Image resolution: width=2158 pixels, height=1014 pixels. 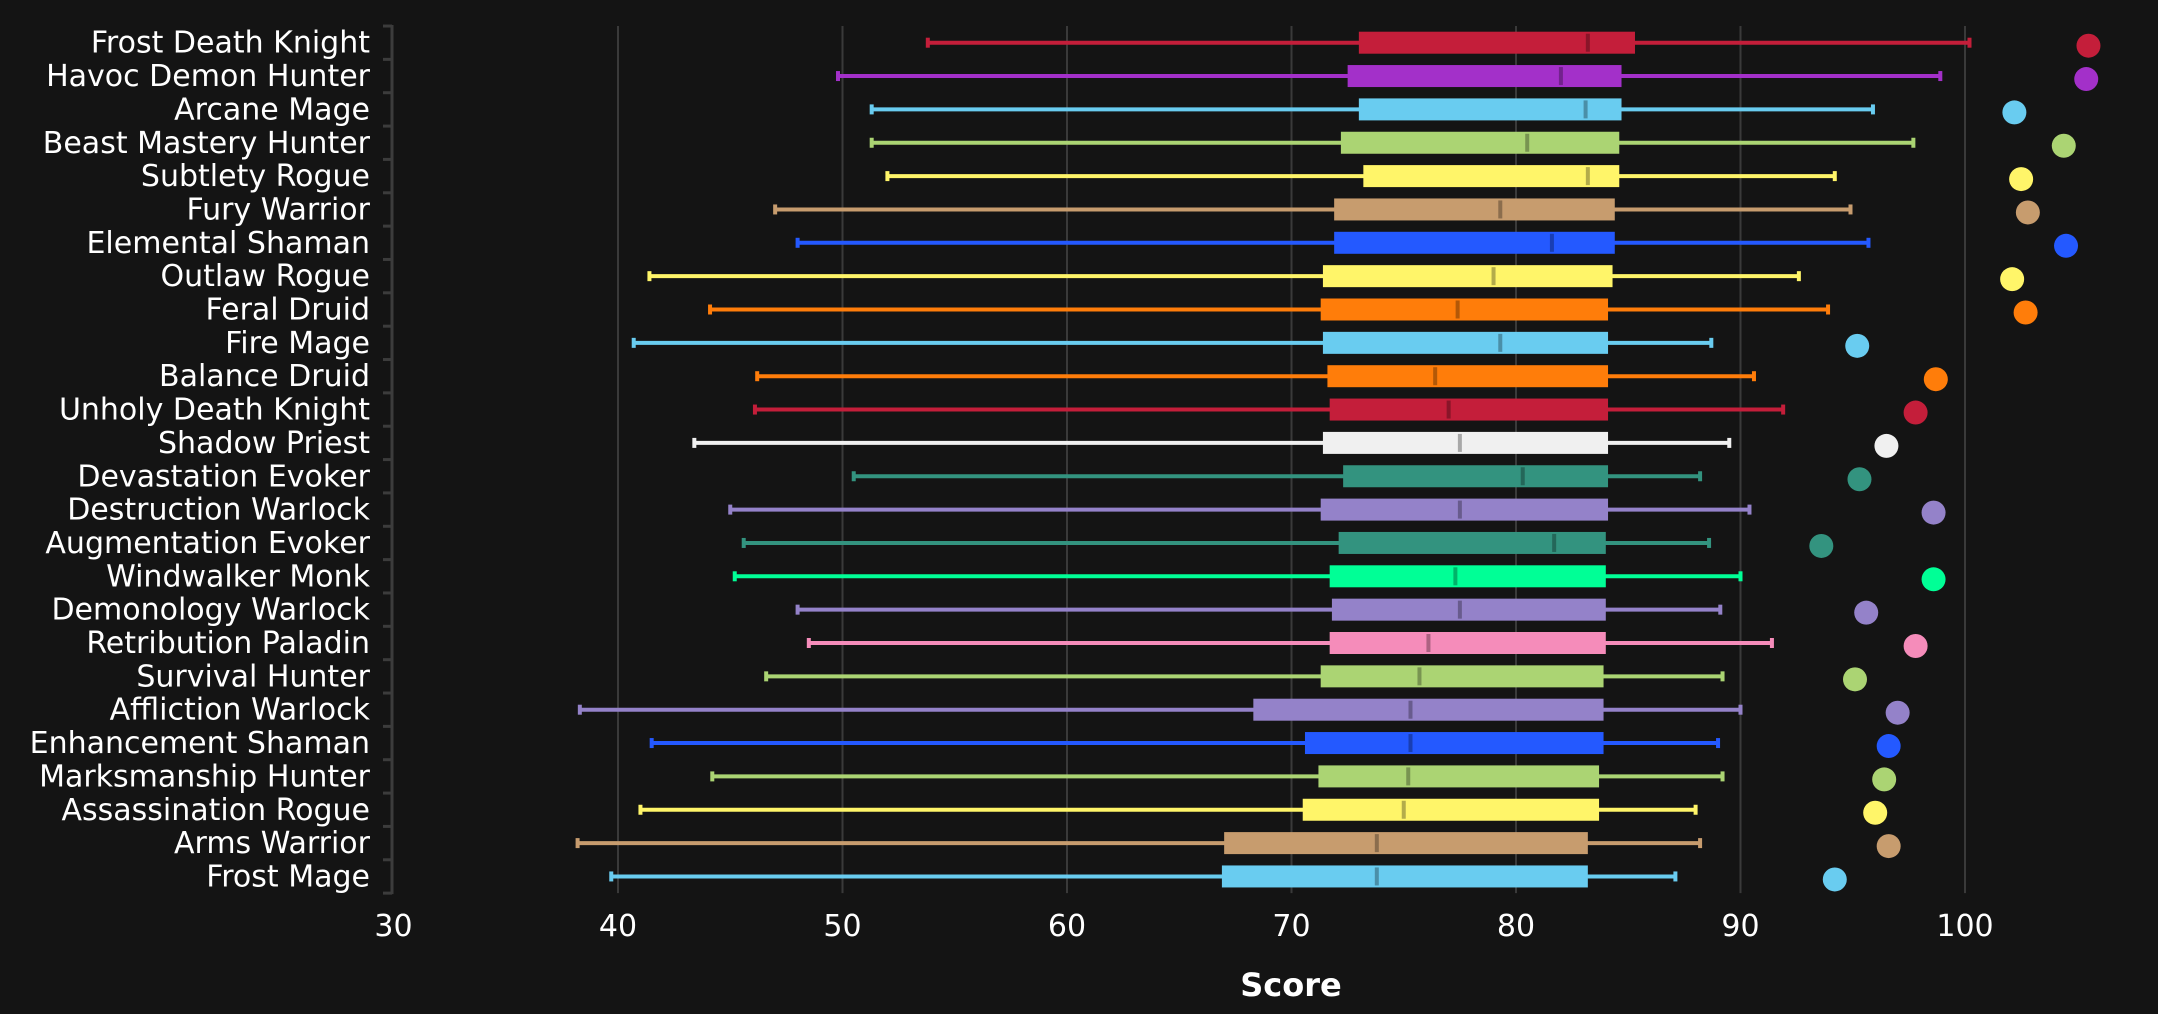 I want to click on y-tick-label: Feral Druid, so click(x=288, y=310).